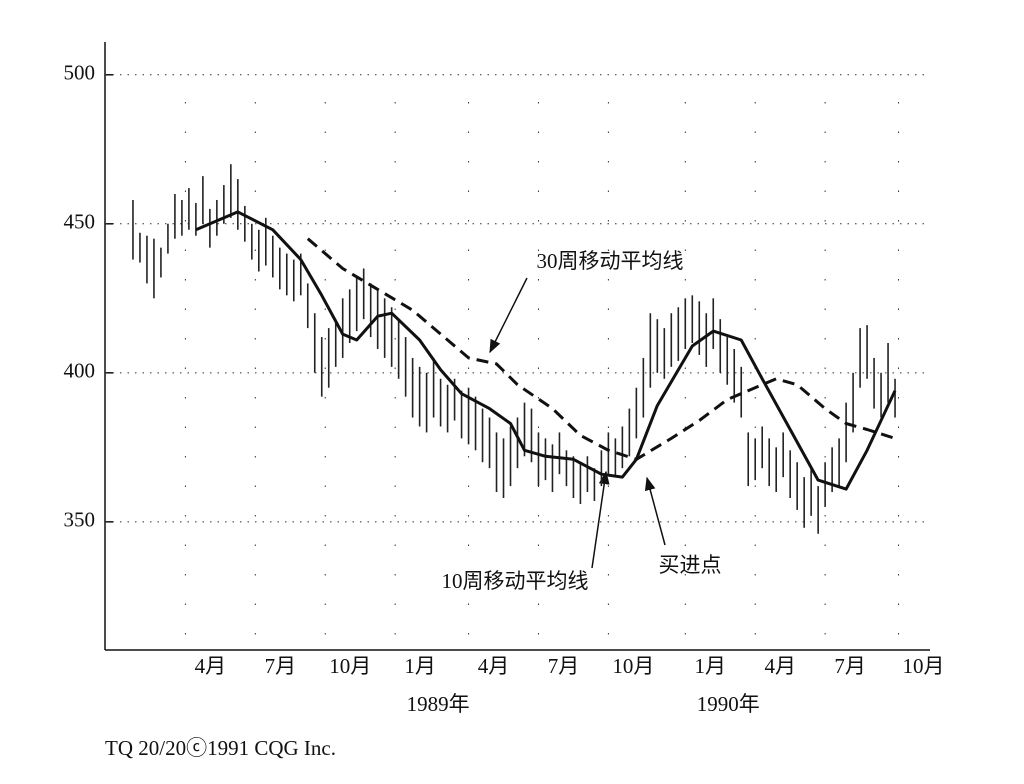  I want to click on x-group-label: 1989年, so click(438, 704).